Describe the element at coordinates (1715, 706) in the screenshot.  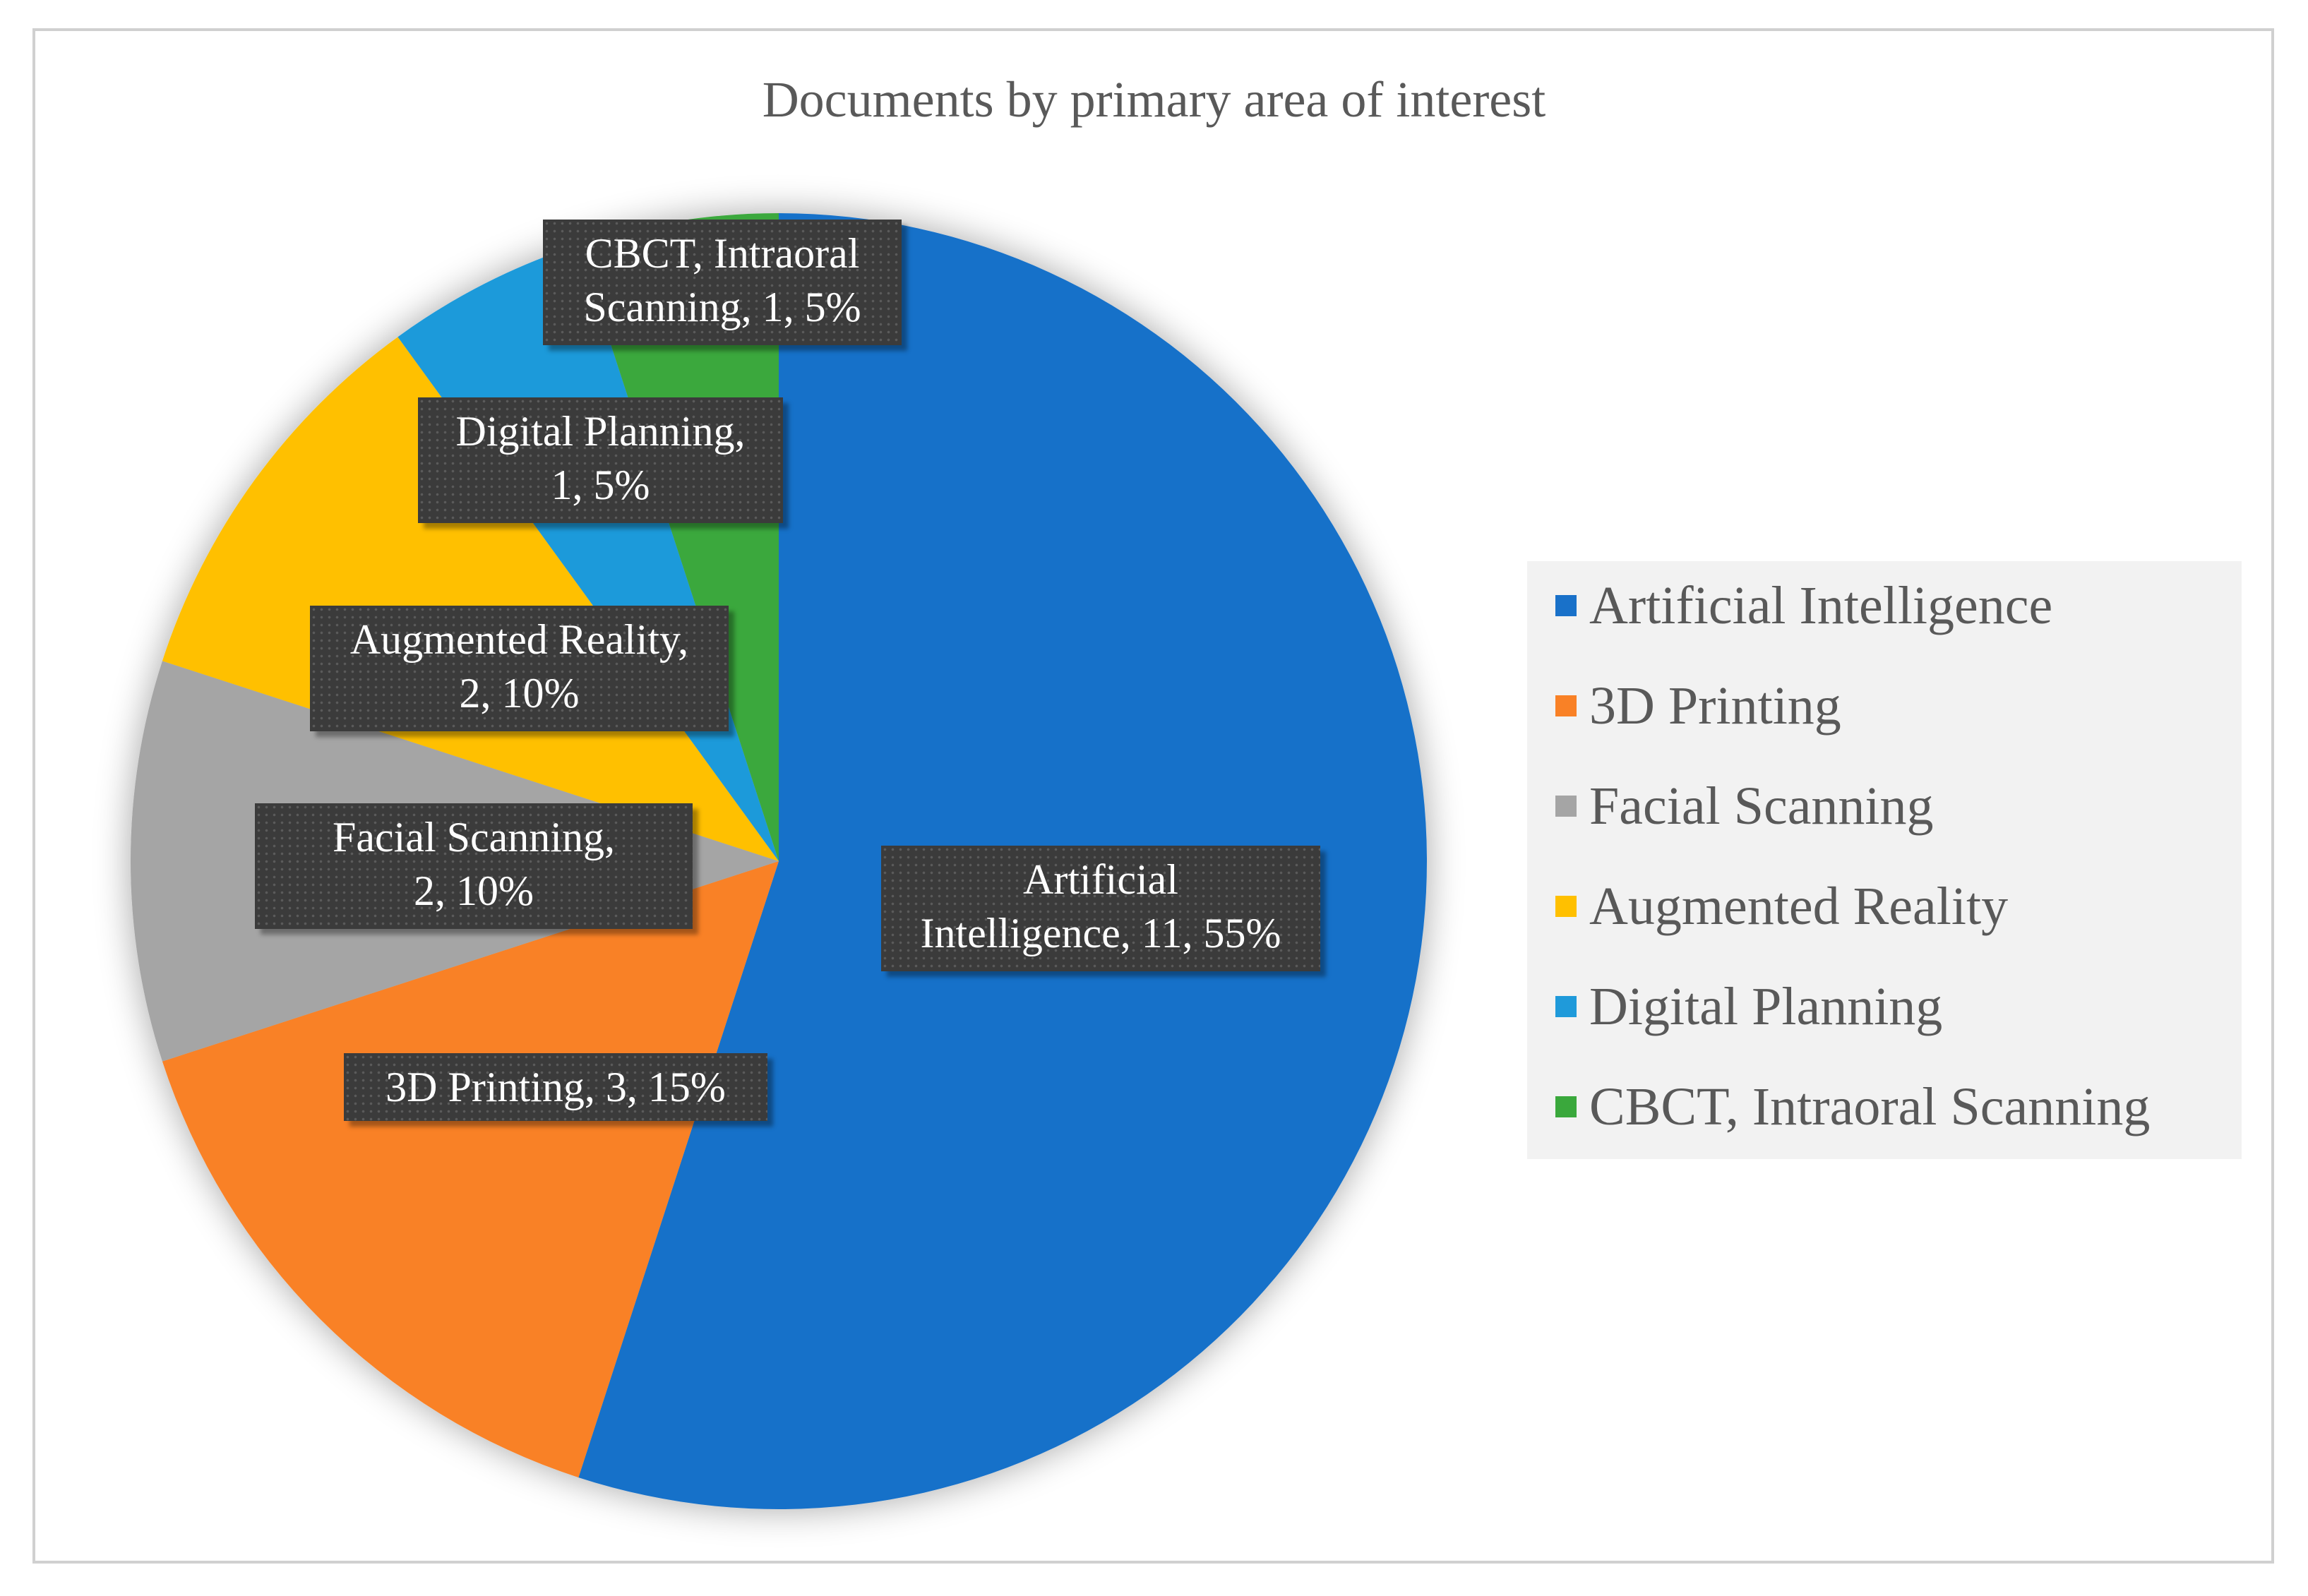
I see `legend-label: 3D Printing` at that location.